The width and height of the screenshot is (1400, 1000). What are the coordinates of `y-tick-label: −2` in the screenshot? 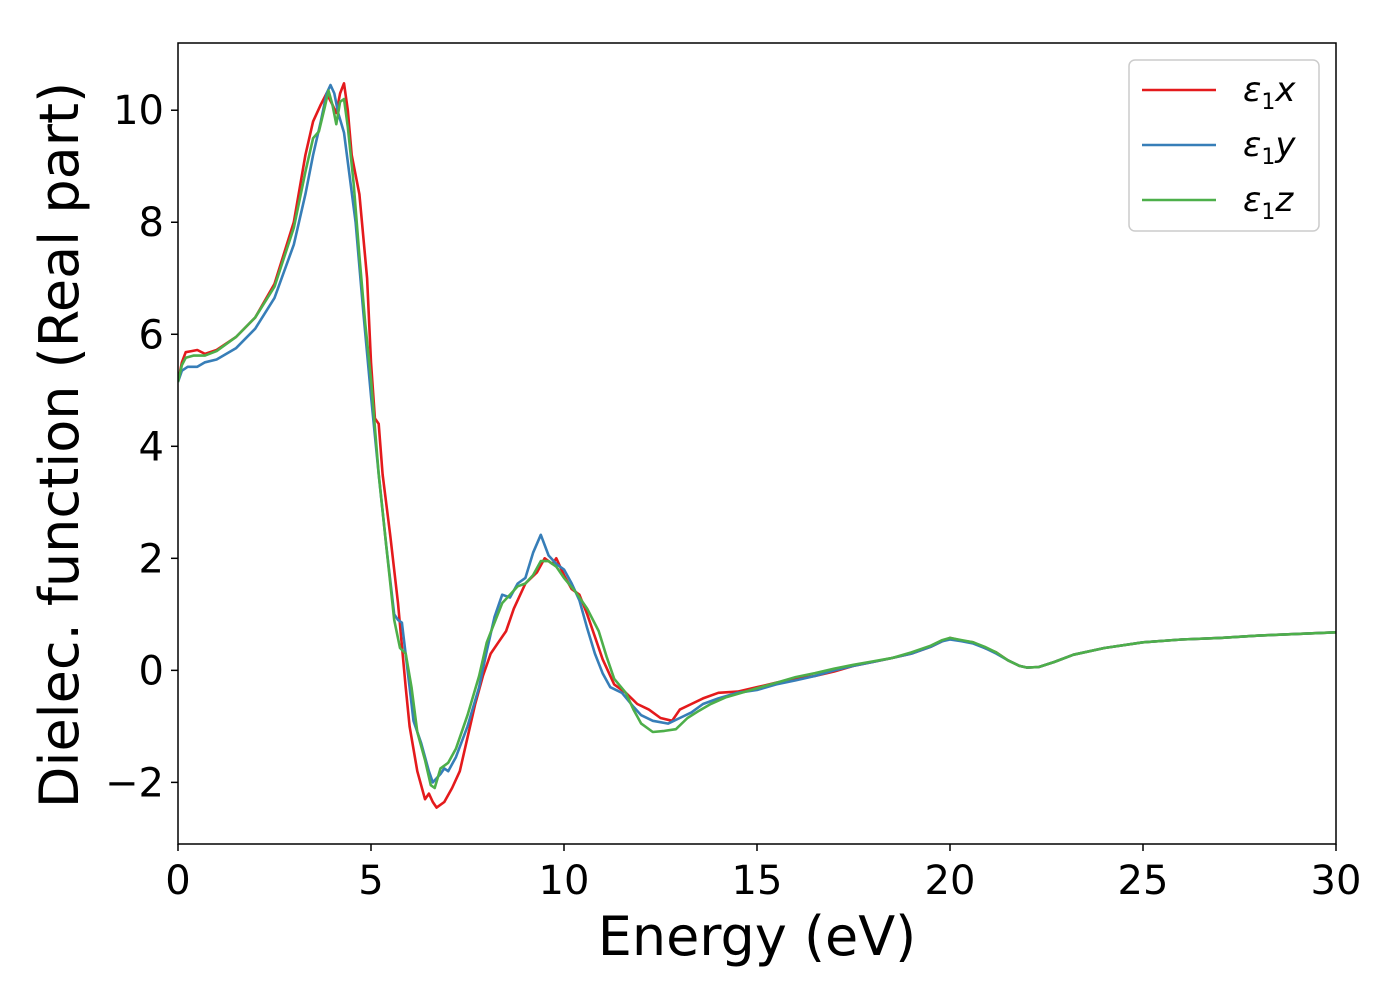 It's located at (134, 783).